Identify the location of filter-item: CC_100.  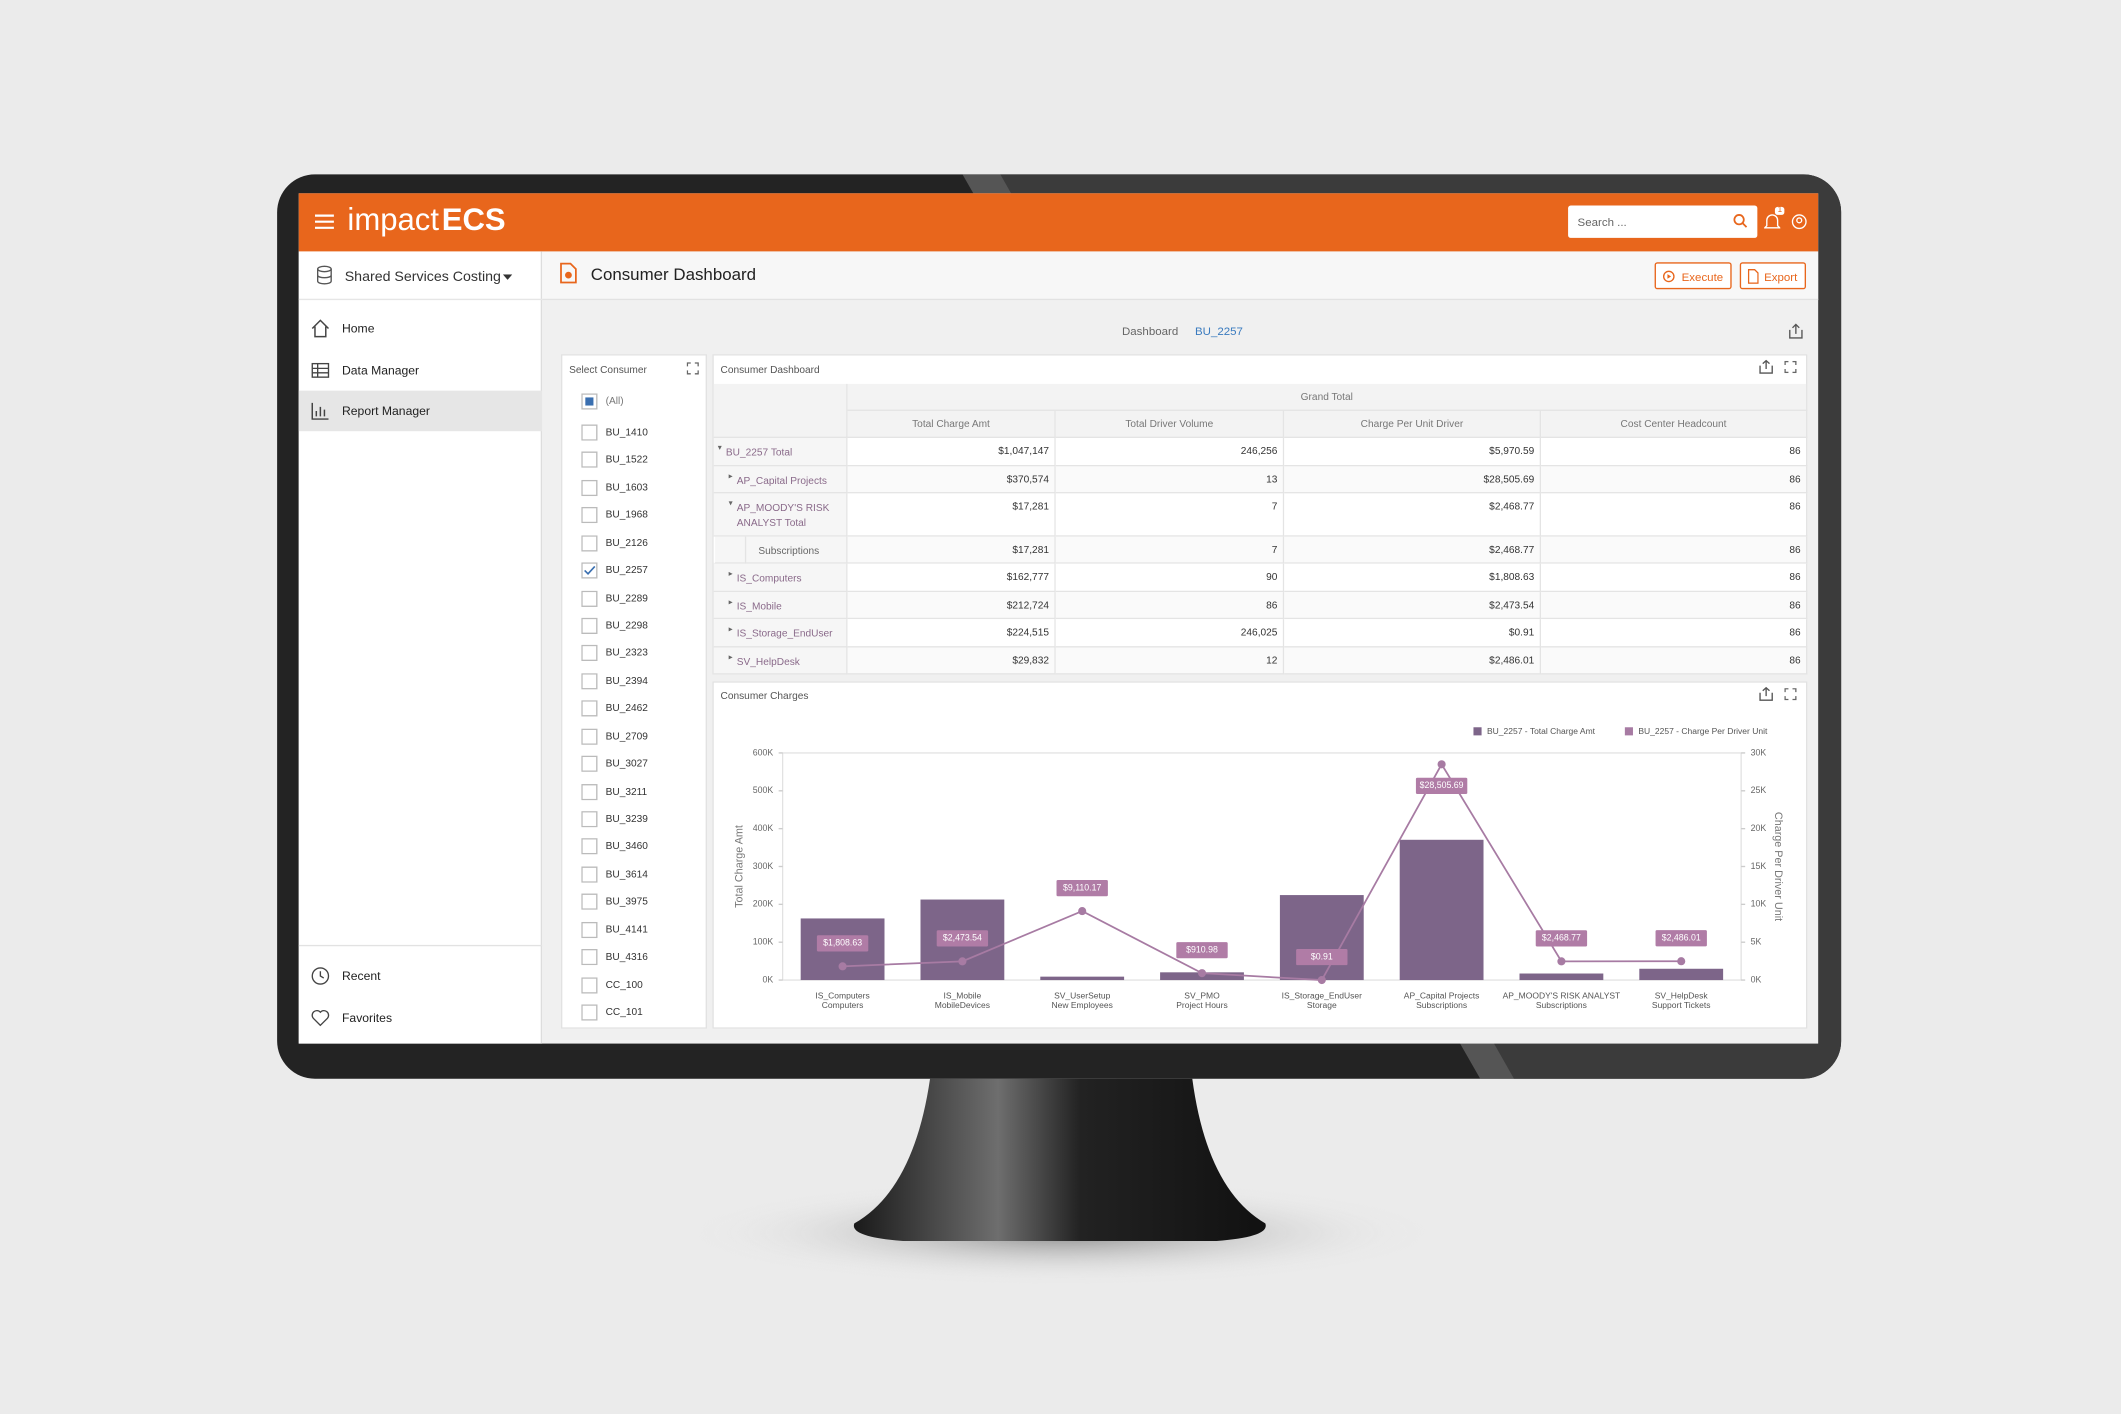
(633, 984).